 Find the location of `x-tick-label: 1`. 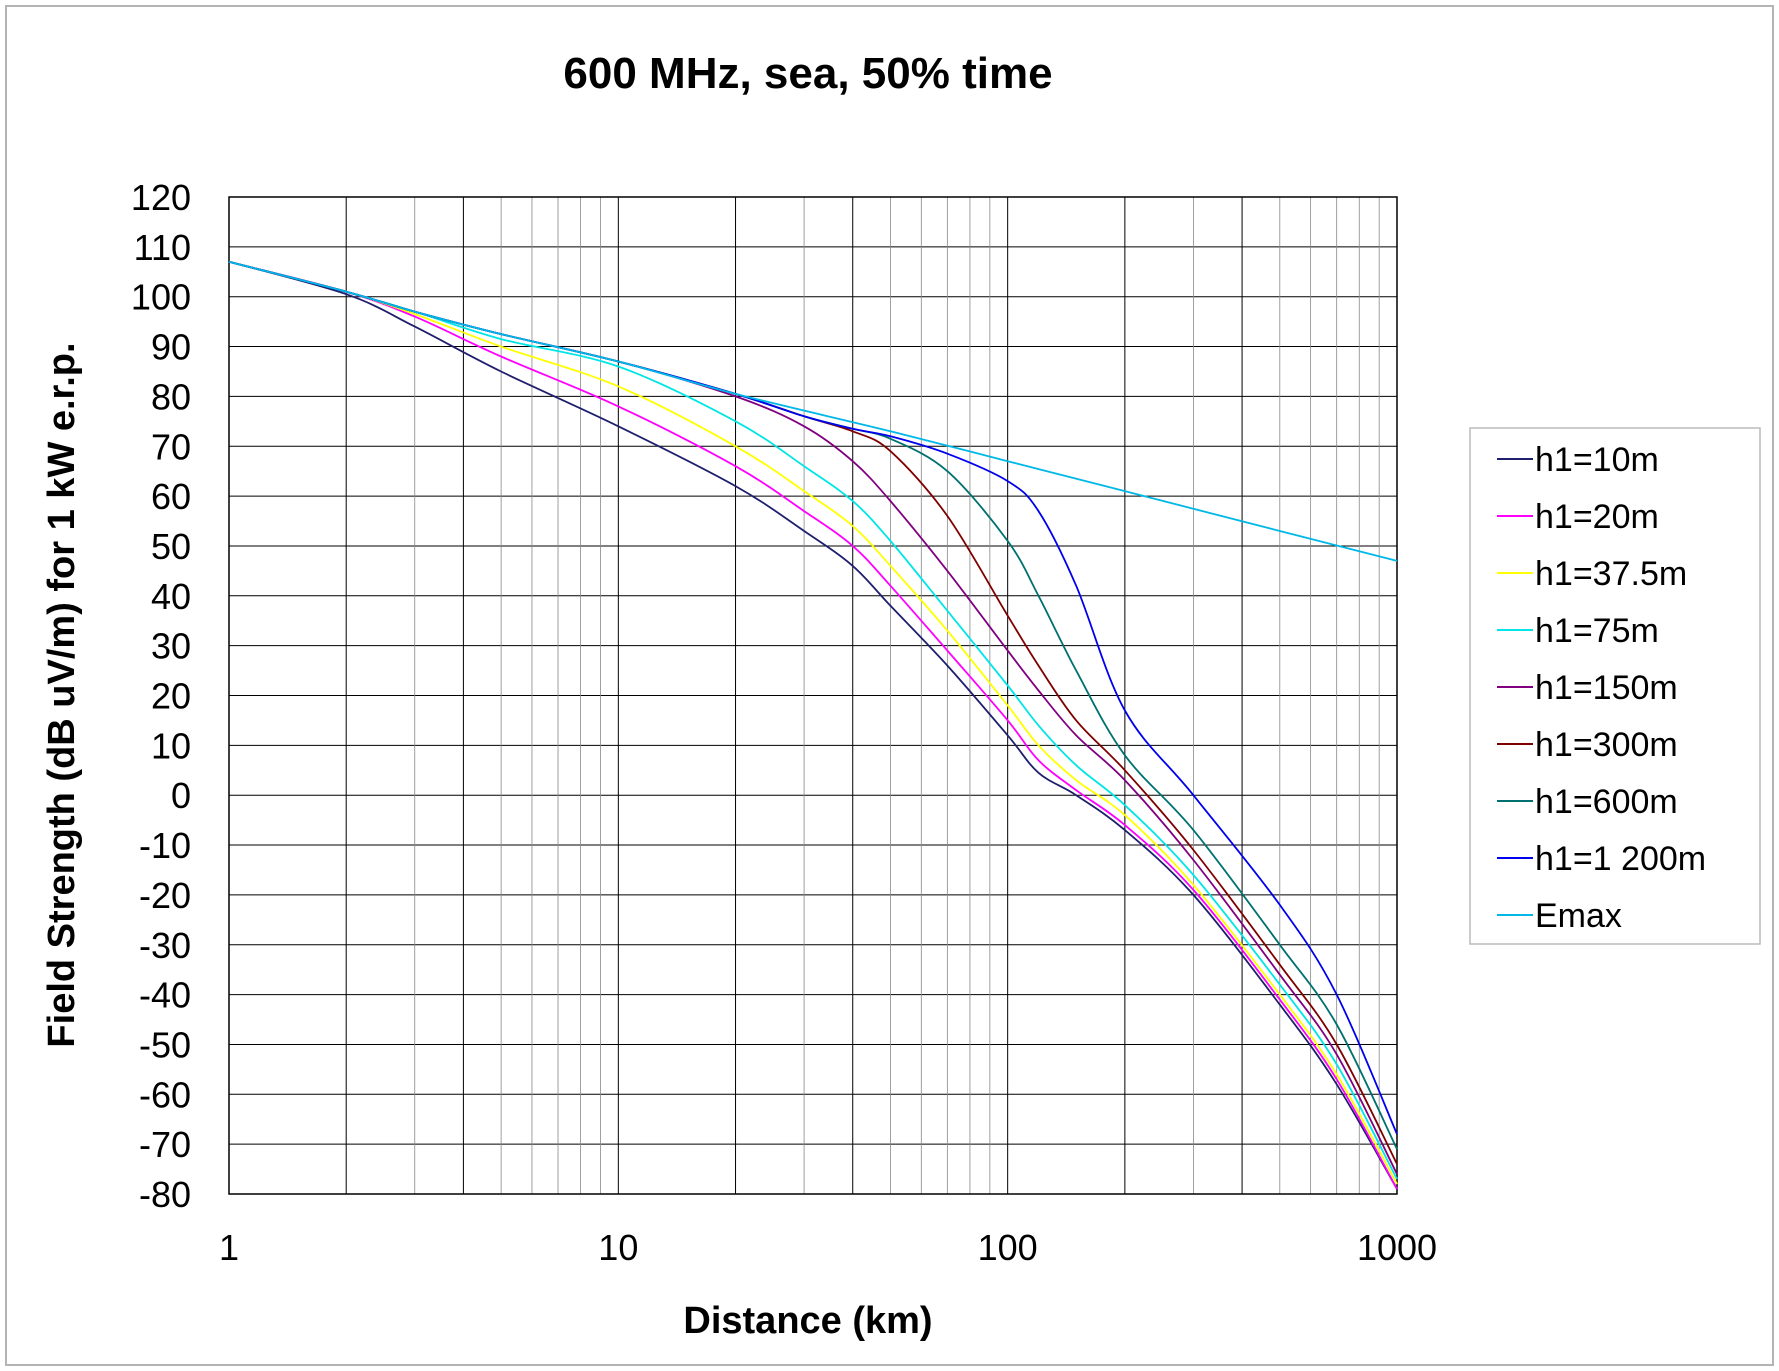

x-tick-label: 1 is located at coordinates (229, 1247).